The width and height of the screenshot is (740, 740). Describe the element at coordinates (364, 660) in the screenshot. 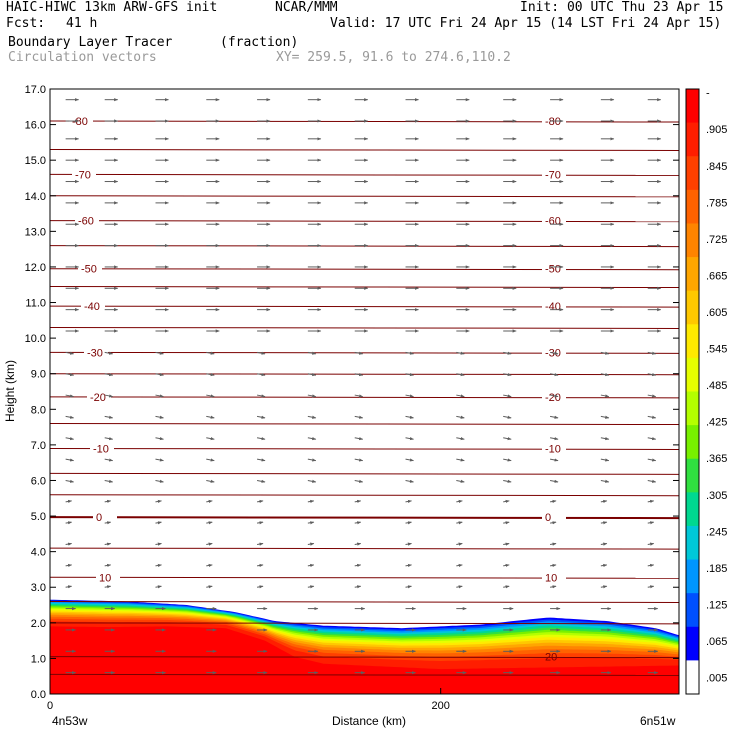

I see `tracer-band` at that location.